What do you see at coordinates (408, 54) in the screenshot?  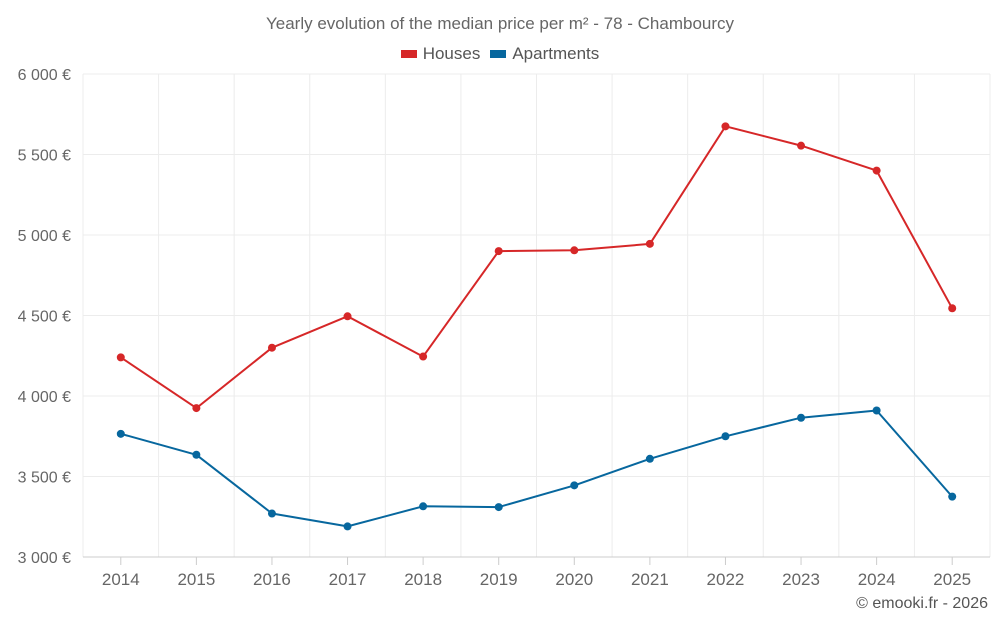 I see `legend-swatch-houses` at bounding box center [408, 54].